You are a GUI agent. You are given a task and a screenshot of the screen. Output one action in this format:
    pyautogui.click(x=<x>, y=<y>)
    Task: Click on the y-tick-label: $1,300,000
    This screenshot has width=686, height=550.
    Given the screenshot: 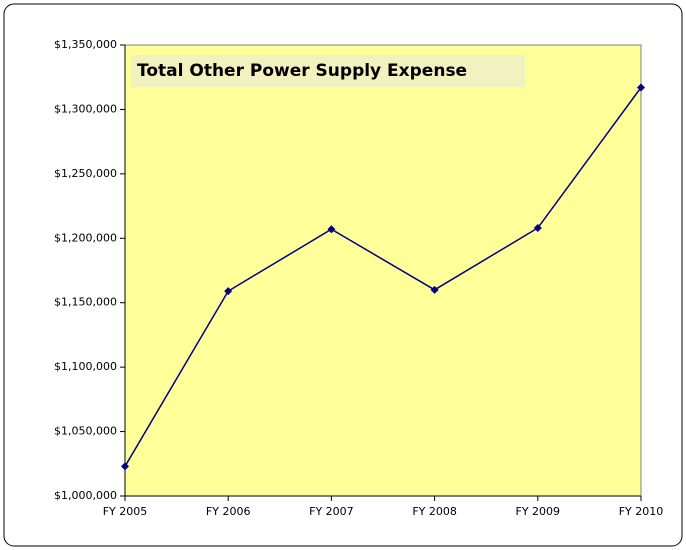 What is the action you would take?
    pyautogui.click(x=85, y=108)
    